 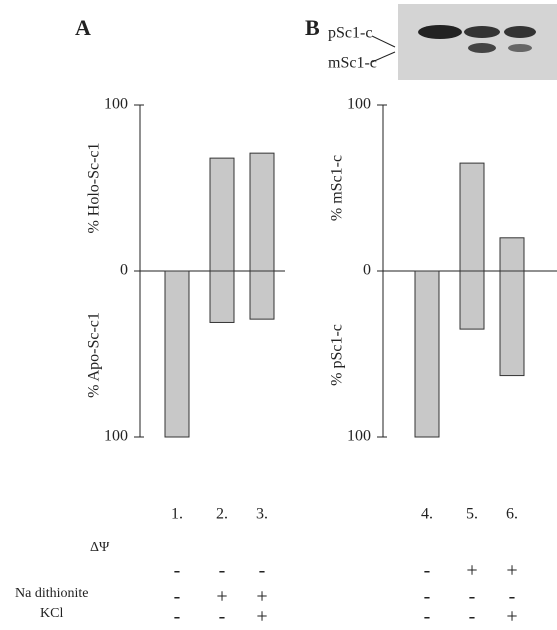 I want to click on x-tick-label: 3., so click(x=262, y=514).